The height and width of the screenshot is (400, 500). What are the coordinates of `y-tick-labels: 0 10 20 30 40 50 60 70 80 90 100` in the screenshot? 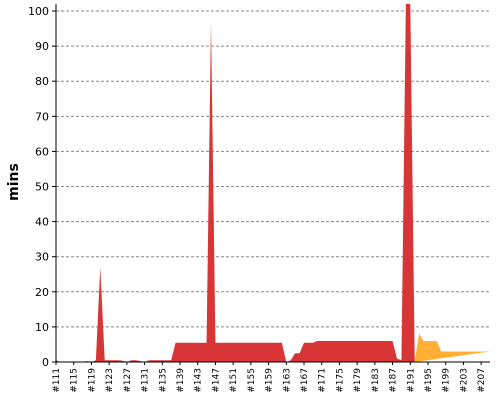 It's located at (38, 187).